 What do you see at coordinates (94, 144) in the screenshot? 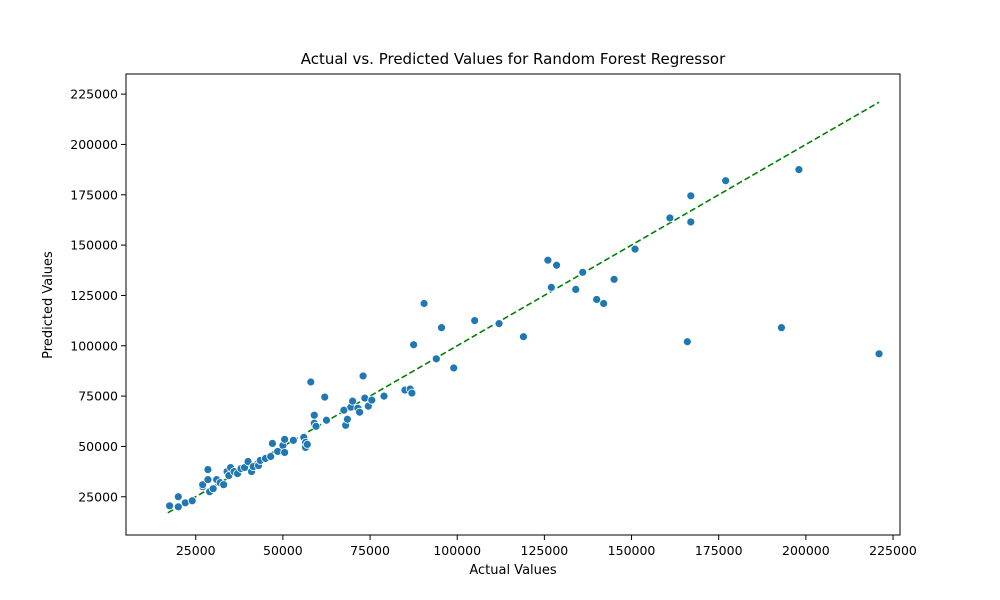
I see `y-tick-label: 200000` at bounding box center [94, 144].